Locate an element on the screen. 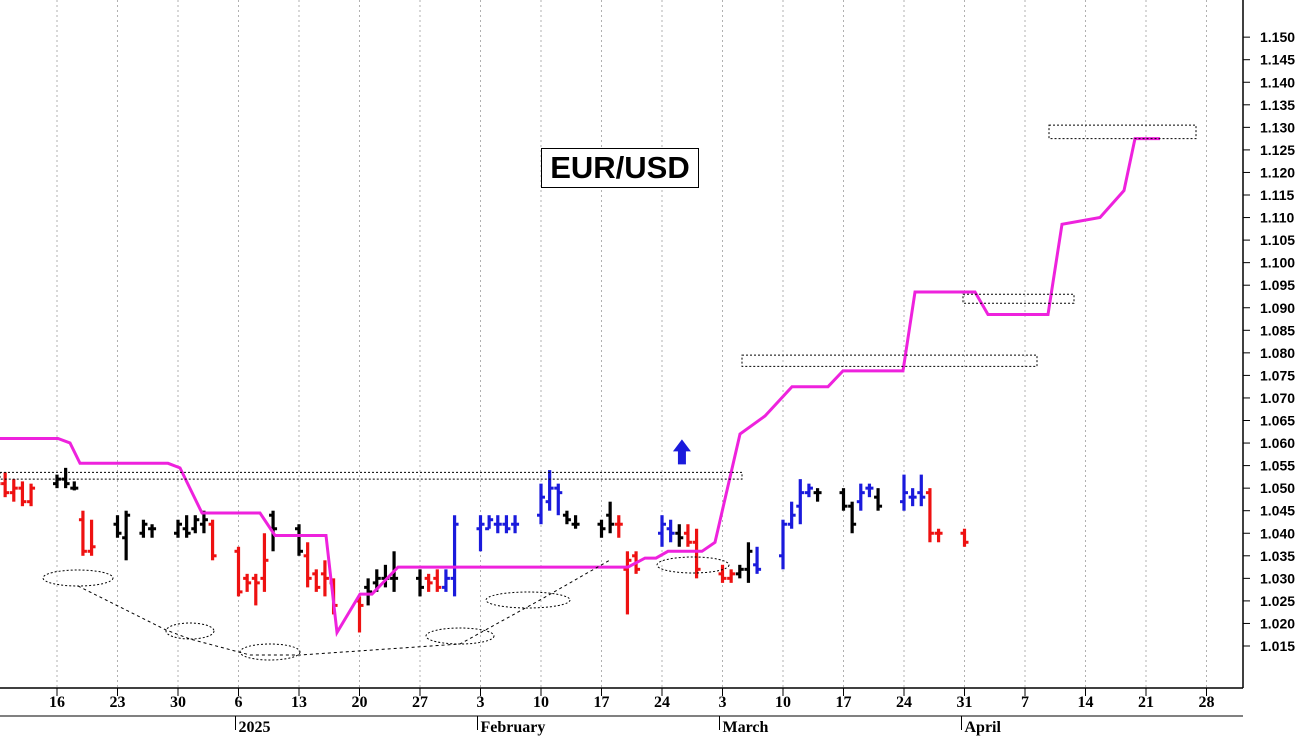  y-tick-label: 1.145 is located at coordinates (1277, 60).